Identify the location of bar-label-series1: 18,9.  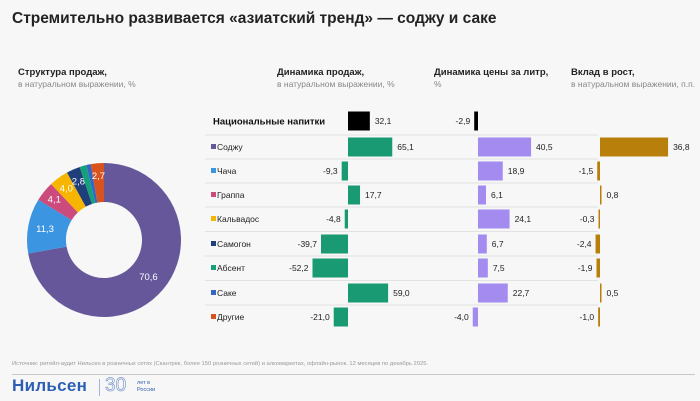
(516, 171).